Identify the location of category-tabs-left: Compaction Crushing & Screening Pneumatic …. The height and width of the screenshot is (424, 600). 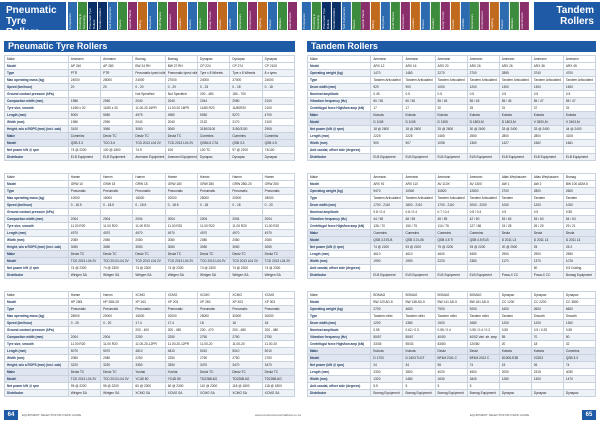
(183, 16).